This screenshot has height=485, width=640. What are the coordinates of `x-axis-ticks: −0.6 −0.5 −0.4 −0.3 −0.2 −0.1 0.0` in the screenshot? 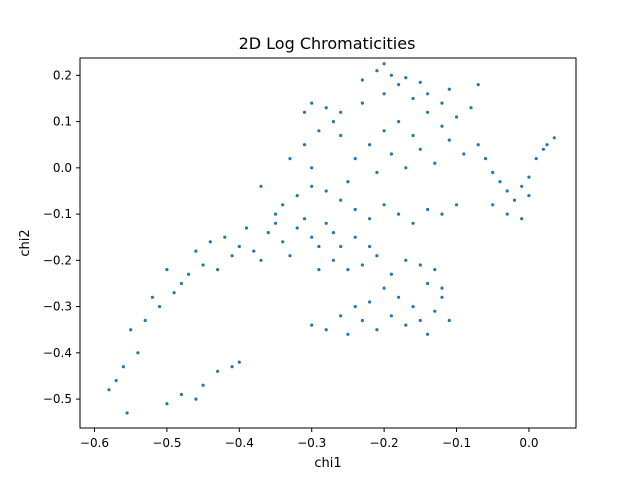 It's located at (309, 439).